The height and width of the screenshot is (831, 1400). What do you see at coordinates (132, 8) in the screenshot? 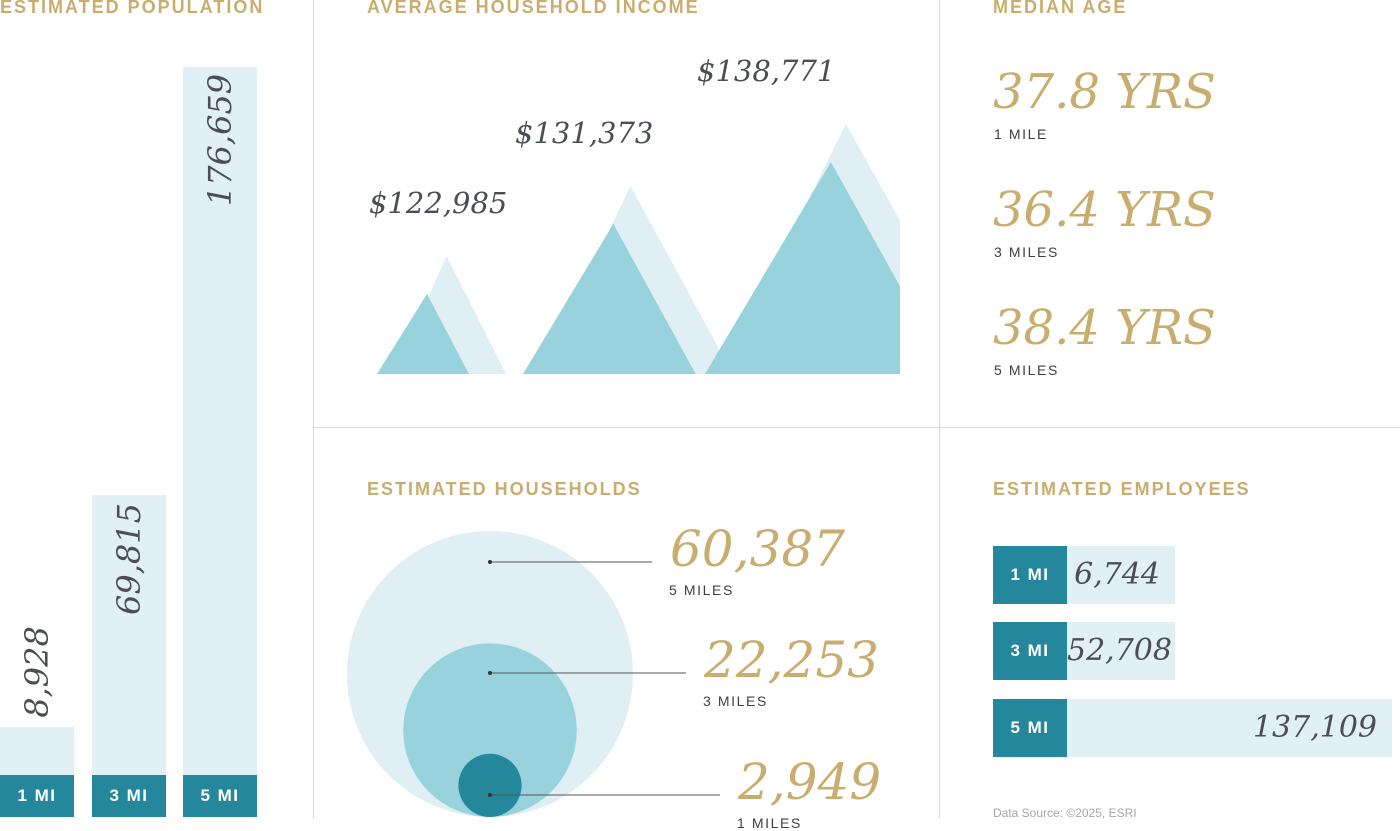
I see `population-heading: ESTIMATED POPULATION` at bounding box center [132, 8].